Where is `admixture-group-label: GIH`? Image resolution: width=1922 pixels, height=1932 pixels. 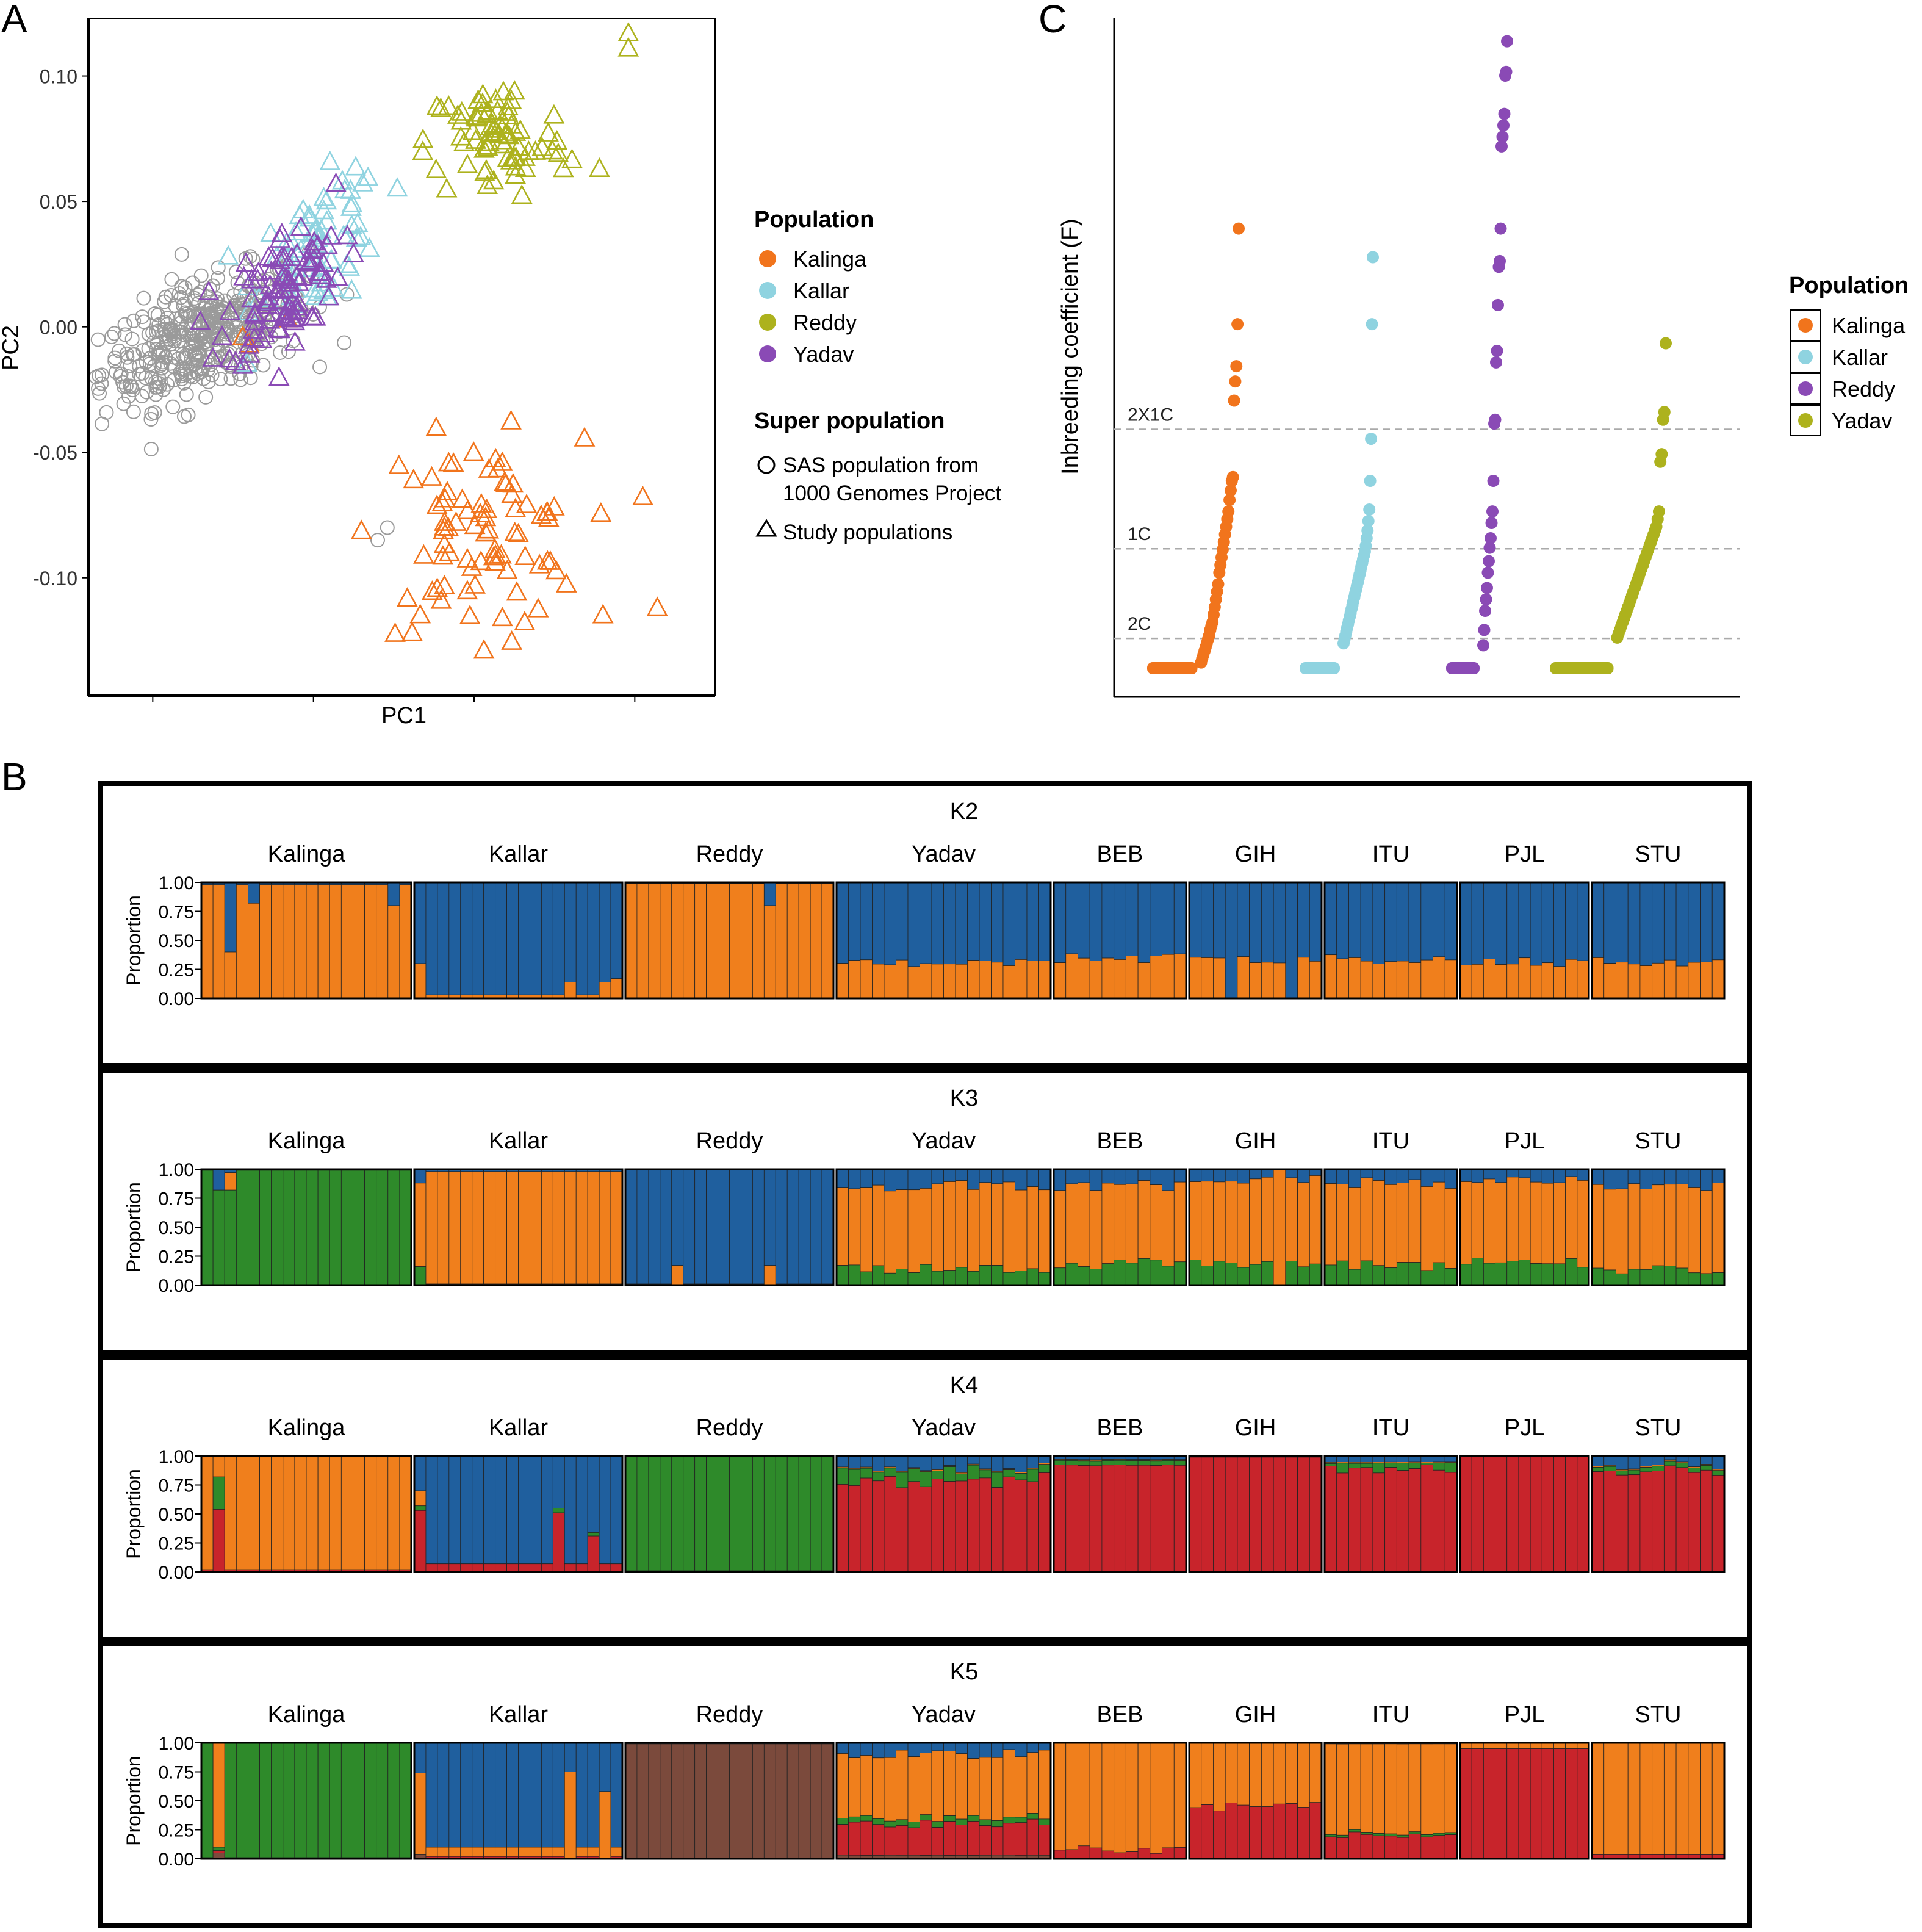 admixture-group-label: GIH is located at coordinates (1255, 1715).